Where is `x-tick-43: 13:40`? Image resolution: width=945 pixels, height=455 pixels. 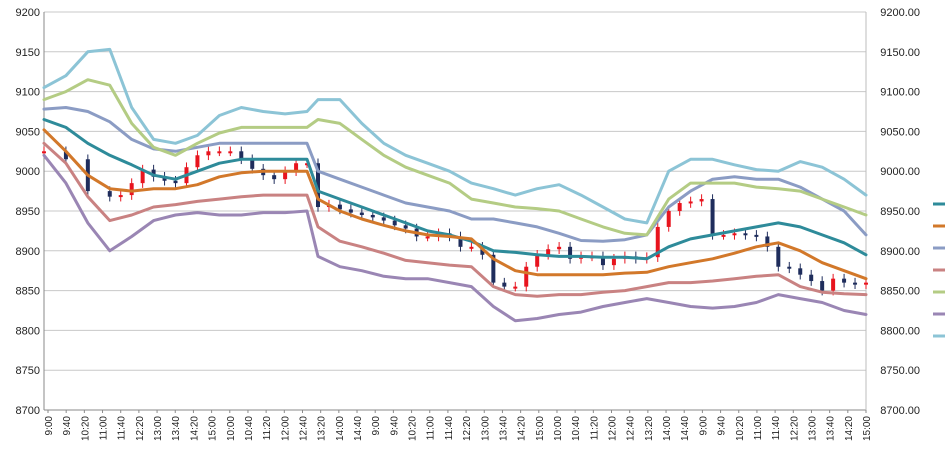
x-tick-43: 13:40 is located at coordinates (831, 428).